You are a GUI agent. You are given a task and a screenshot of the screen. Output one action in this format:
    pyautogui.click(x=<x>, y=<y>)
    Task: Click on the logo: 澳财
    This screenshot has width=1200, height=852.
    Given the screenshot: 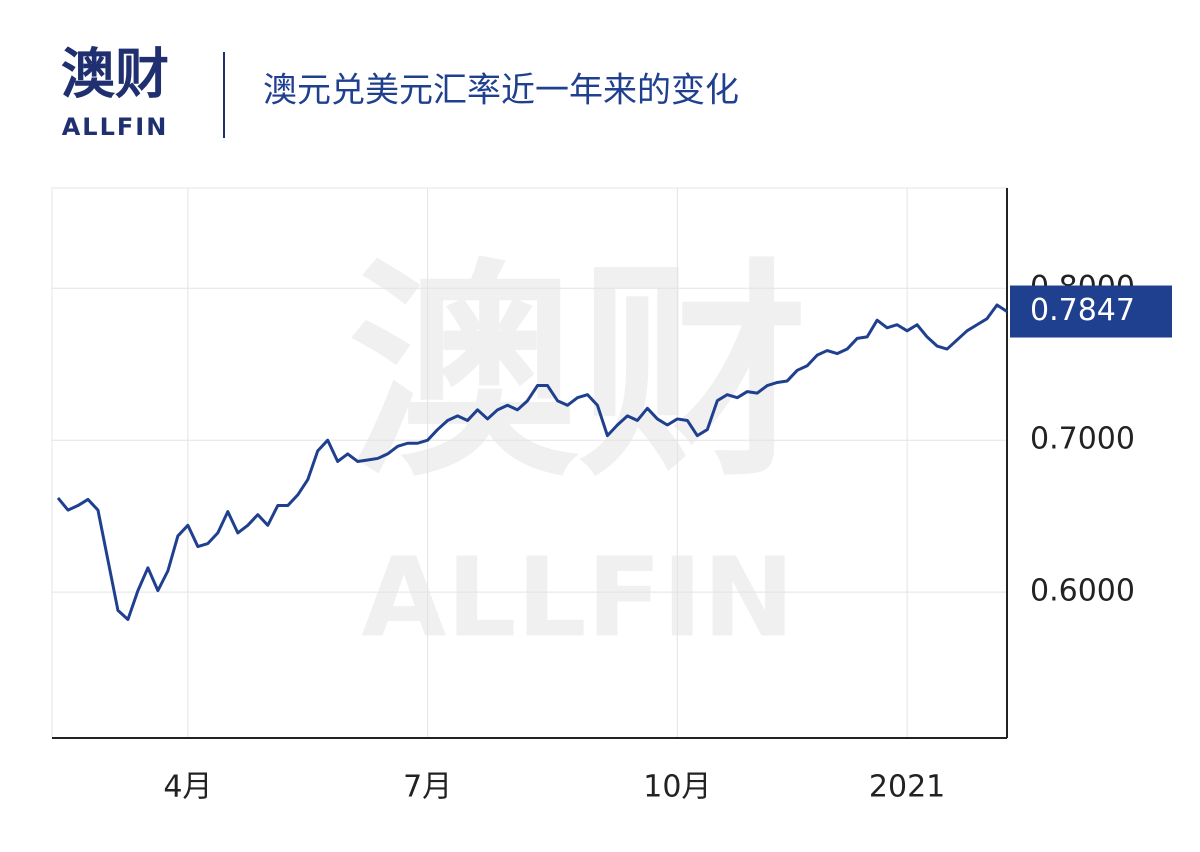 What is the action you would take?
    pyautogui.click(x=115, y=74)
    